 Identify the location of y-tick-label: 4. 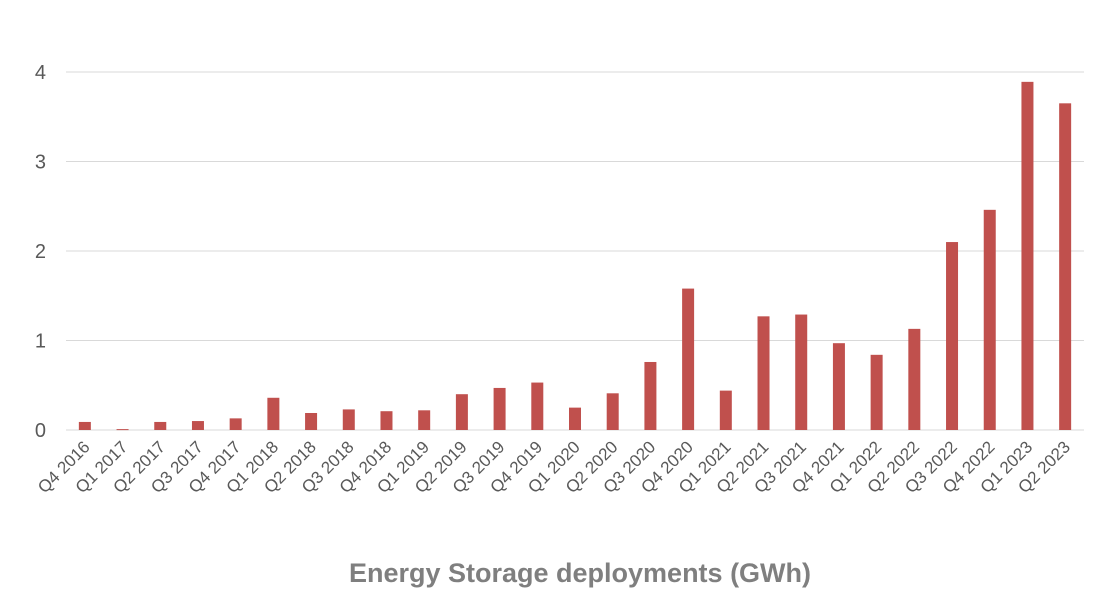
(40, 73).